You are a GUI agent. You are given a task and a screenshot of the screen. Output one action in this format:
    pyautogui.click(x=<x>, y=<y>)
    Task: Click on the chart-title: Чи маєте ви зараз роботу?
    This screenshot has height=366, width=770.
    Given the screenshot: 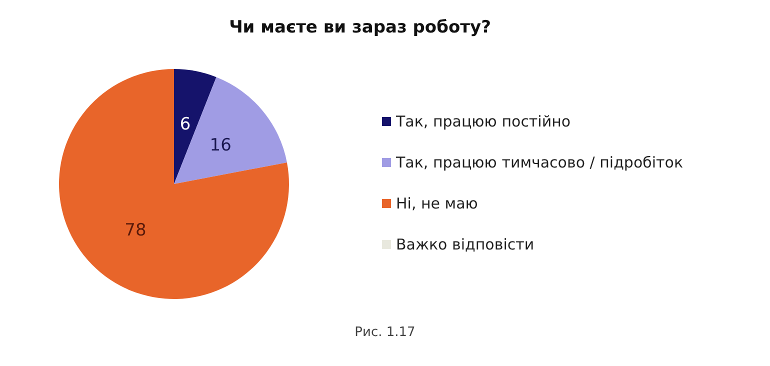 What is the action you would take?
    pyautogui.click(x=360, y=28)
    